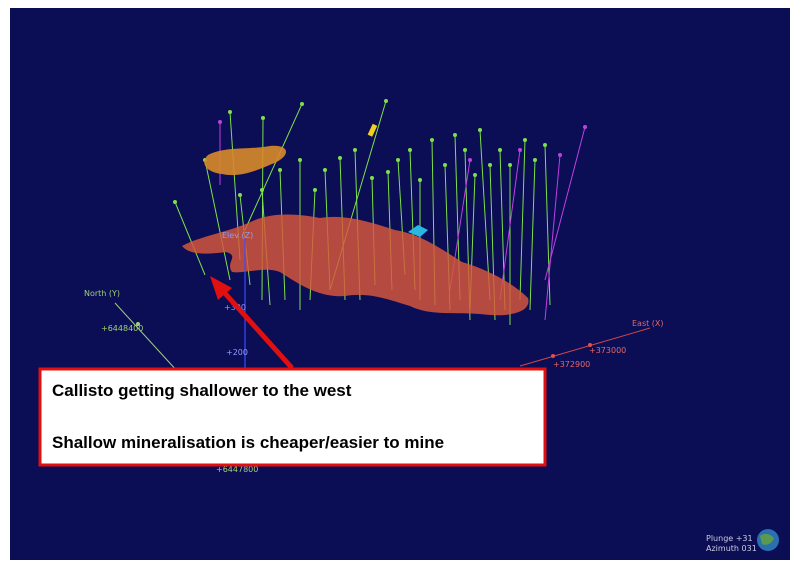  What do you see at coordinates (355, 265) in the screenshot?
I see `orebody` at bounding box center [355, 265].